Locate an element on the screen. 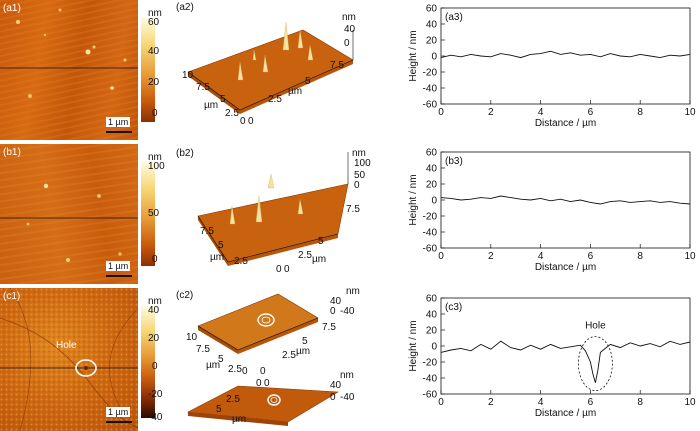 Image resolution: width=700 pixels, height=431 pixels. view3d-c2-upper is located at coordinates (258, 323).